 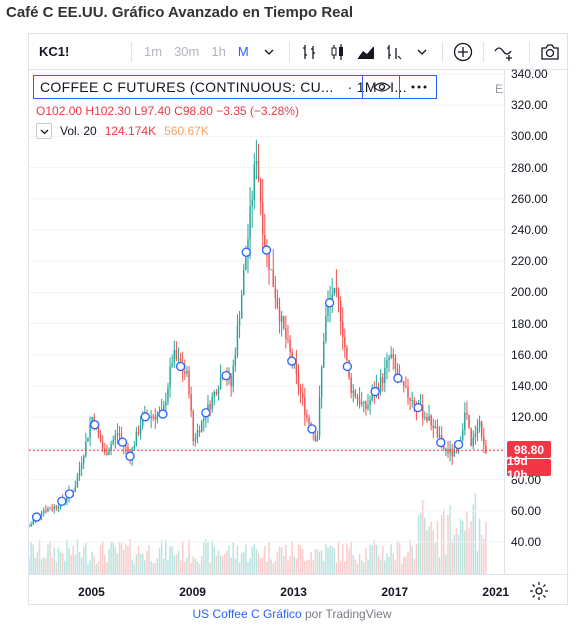 I want to click on toolbar-divider, so click(x=442, y=51).